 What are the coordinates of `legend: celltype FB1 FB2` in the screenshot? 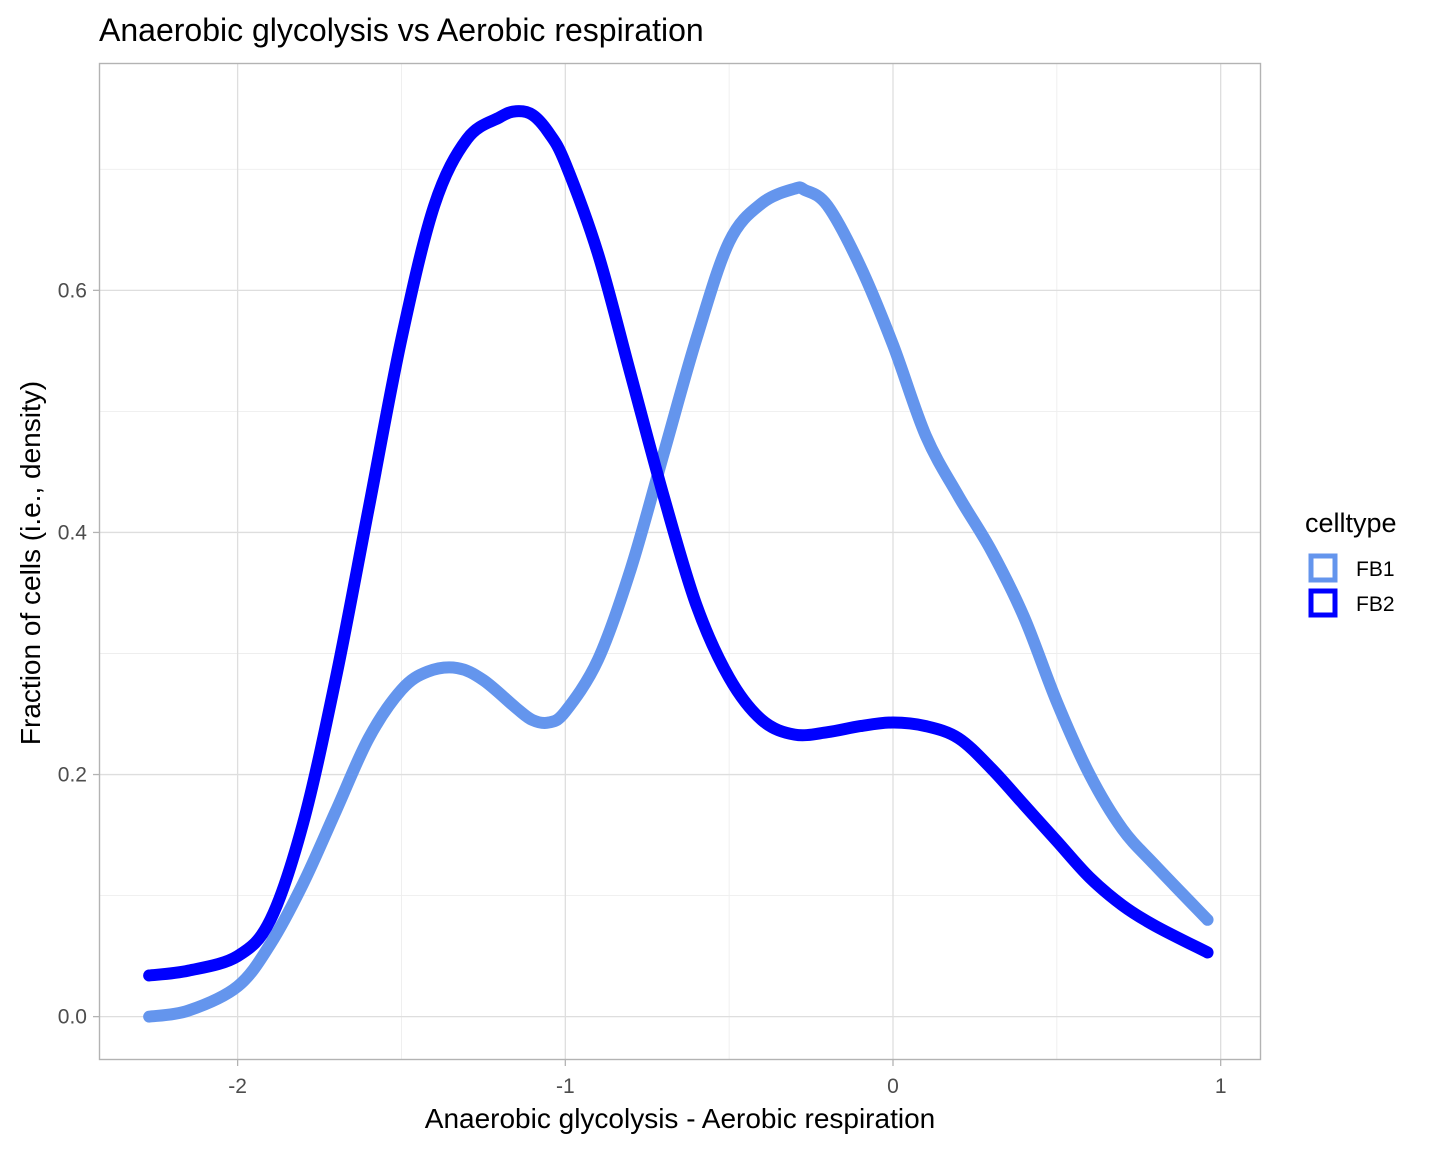 It's located at (1351, 563).